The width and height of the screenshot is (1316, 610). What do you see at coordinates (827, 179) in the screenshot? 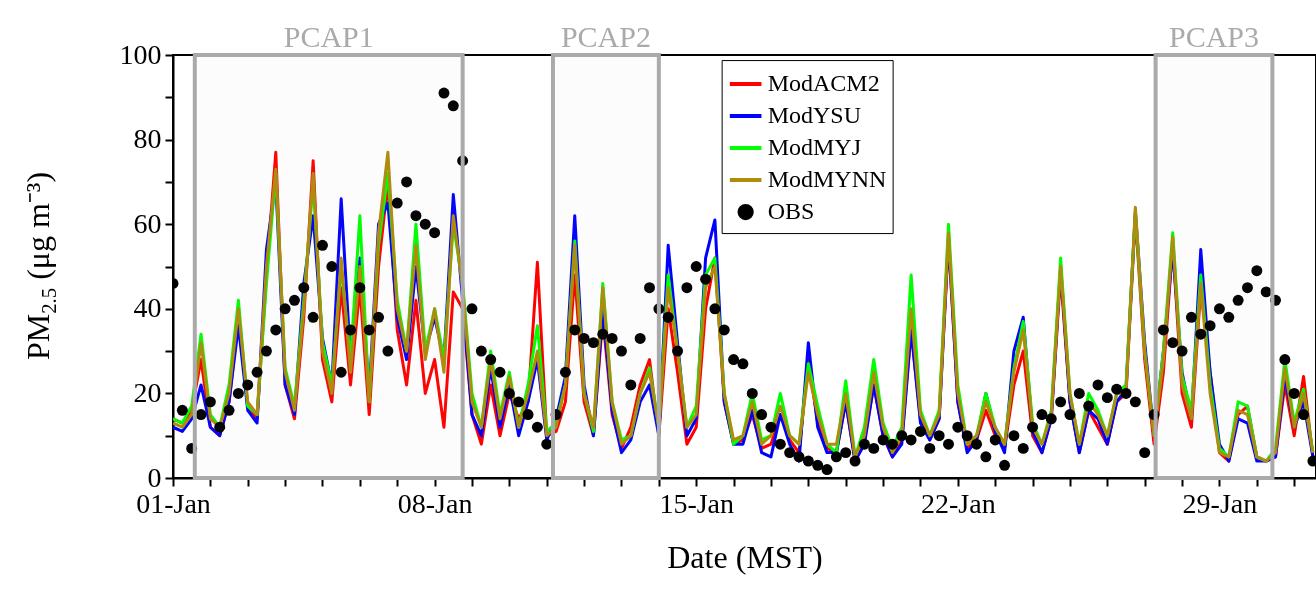
I see `legend-label: ModMYNN` at bounding box center [827, 179].